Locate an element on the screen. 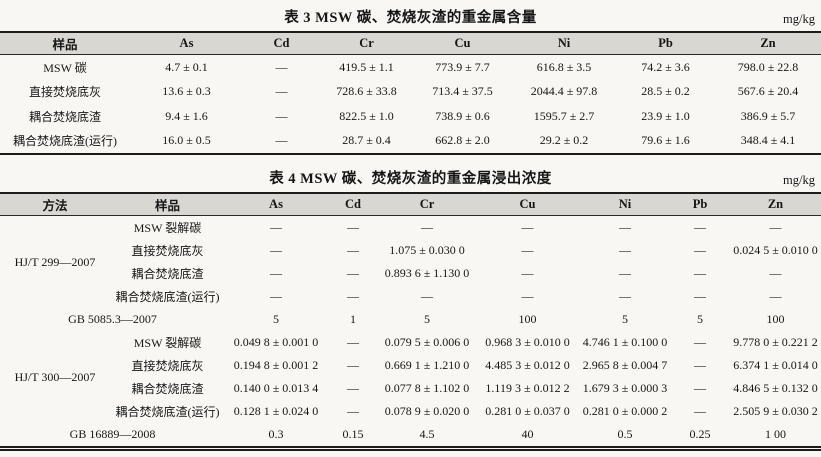  table4-title: 表 4 MSW 碳、焚烧灰渣的重金属浸出浓度 is located at coordinates (410, 179).